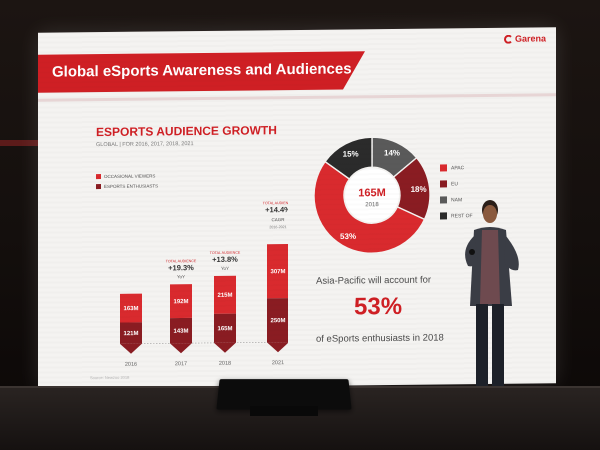 Image resolution: width=600 pixels, height=450 pixels. What do you see at coordinates (351, 153) in the screenshot?
I see `donut-slice-label: 15%` at bounding box center [351, 153].